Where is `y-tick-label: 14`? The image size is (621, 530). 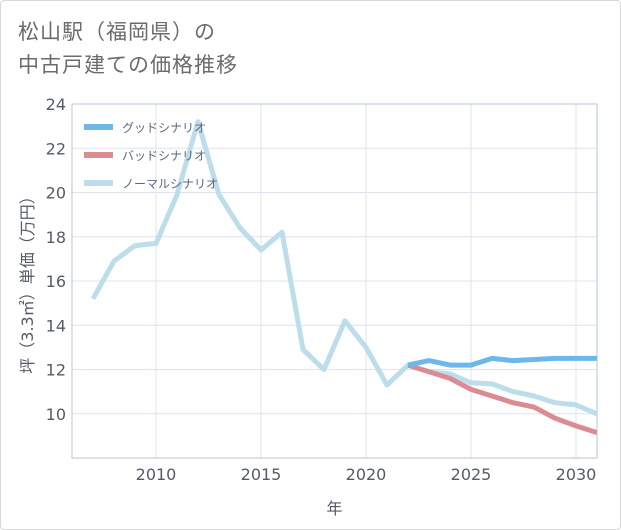
y-tick-label: 14 is located at coordinates (56, 325).